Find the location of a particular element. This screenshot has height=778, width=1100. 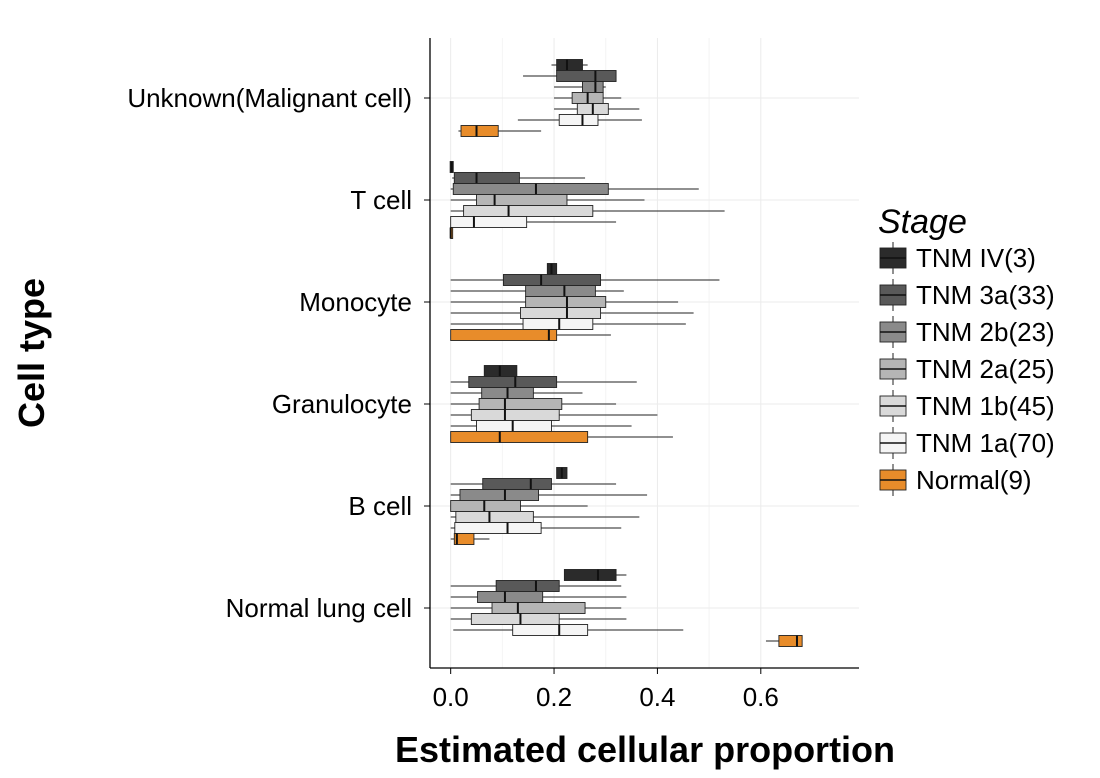

y-tick-label: Normal lung cell is located at coordinates (319, 608).